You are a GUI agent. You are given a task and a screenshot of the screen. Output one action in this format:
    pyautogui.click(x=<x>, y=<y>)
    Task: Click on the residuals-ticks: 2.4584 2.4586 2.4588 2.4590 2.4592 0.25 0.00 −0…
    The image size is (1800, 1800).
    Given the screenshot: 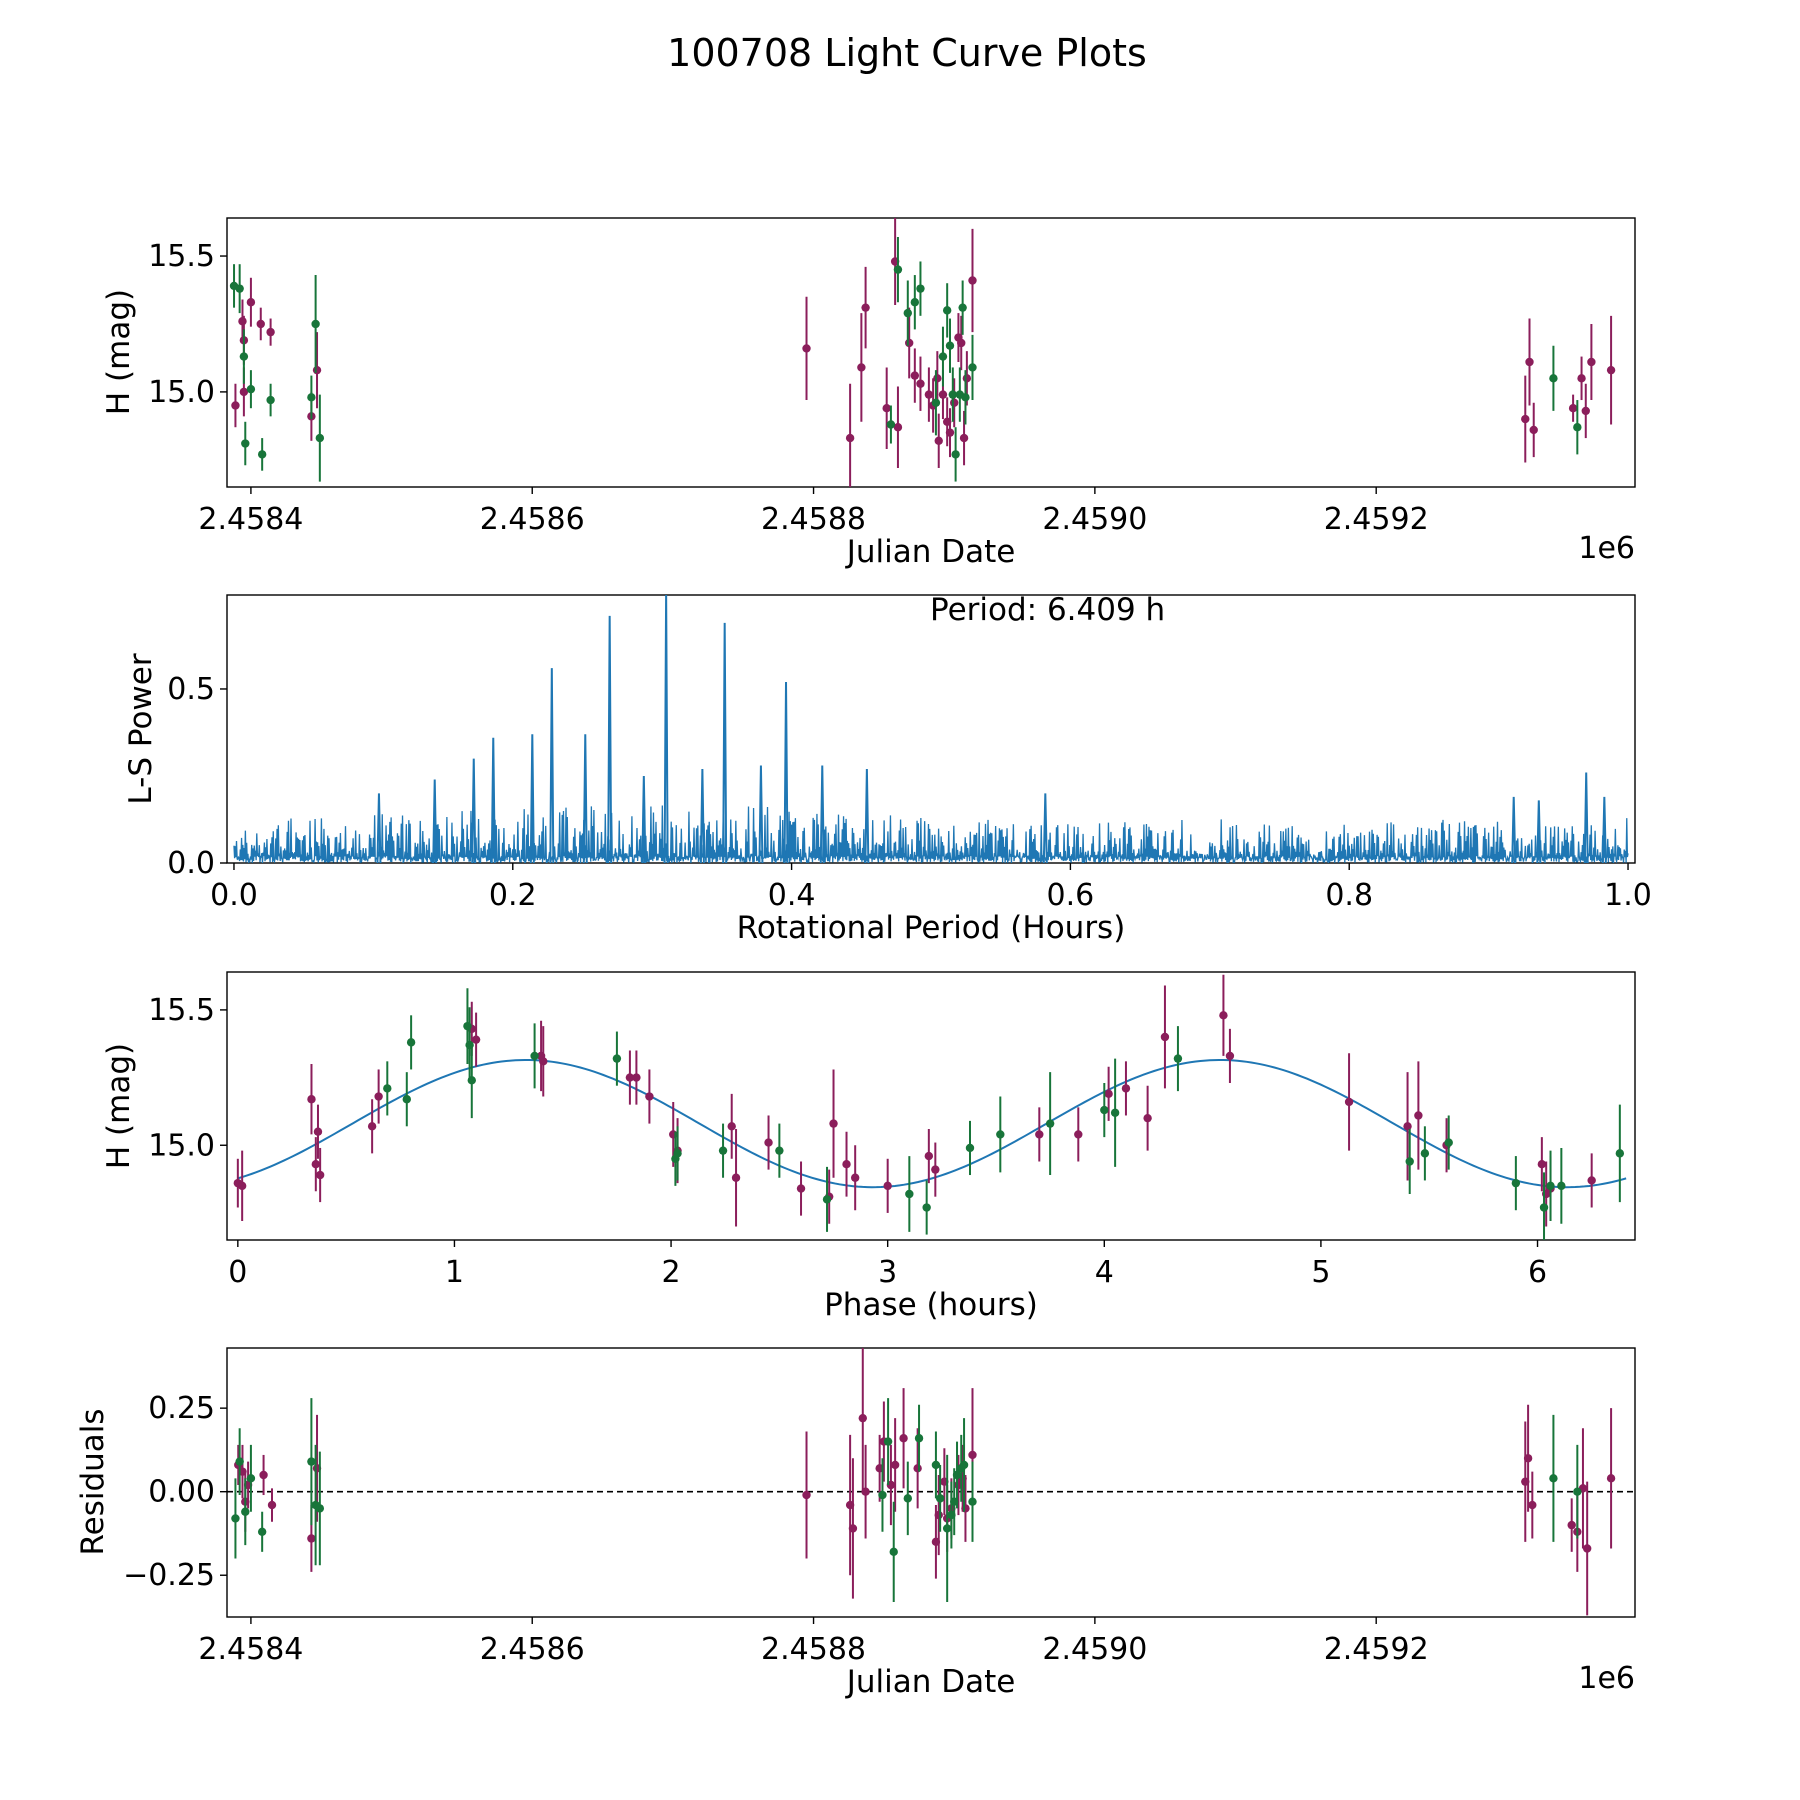 What is the action you would take?
    pyautogui.click(x=776, y=1529)
    